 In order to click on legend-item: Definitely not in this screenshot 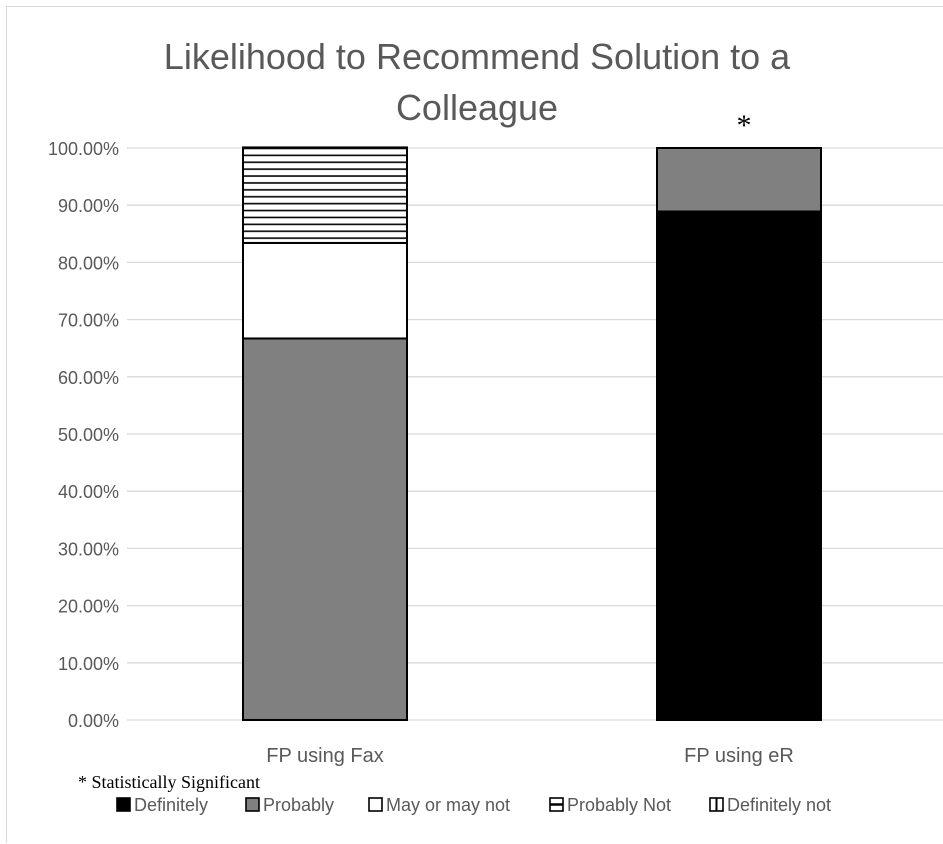, I will do `click(770, 805)`.